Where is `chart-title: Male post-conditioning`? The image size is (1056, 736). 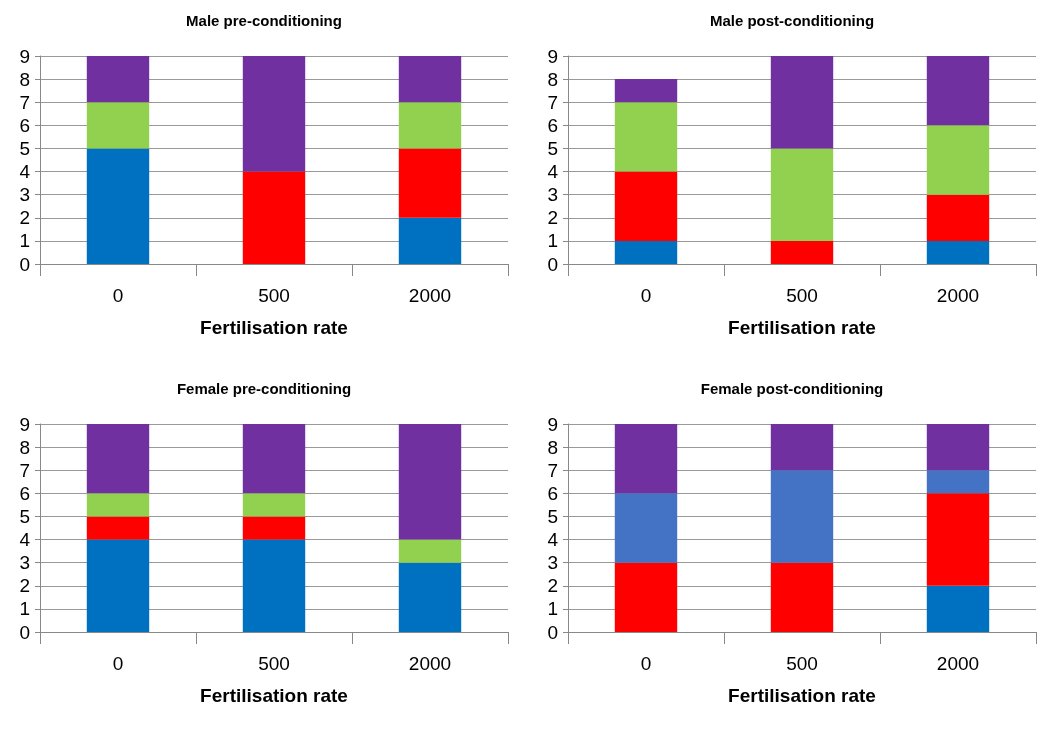
chart-title: Male post-conditioning is located at coordinates (792, 20).